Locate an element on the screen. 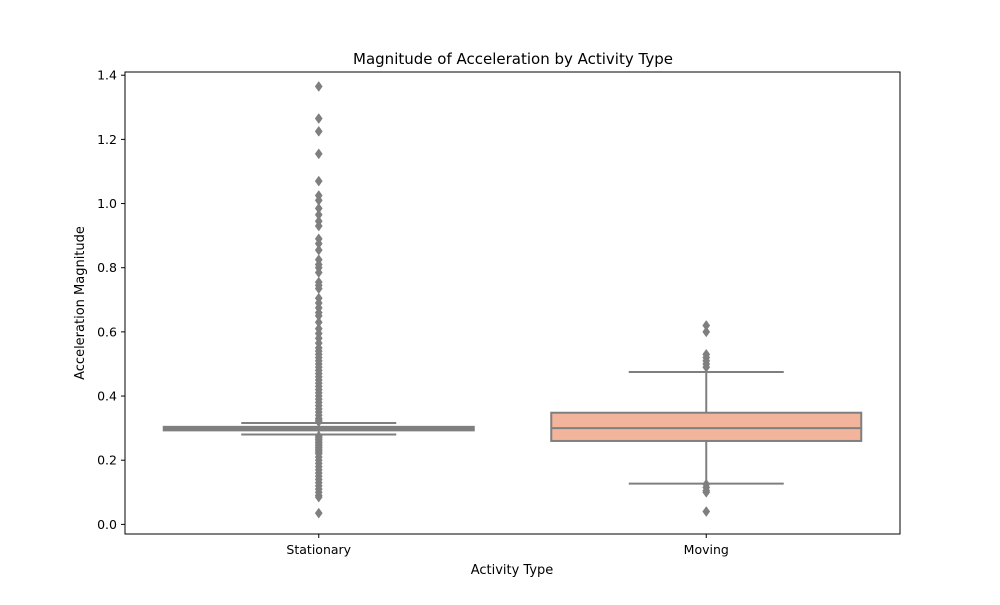 The height and width of the screenshot is (605, 1000). box-moving is located at coordinates (706, 426).